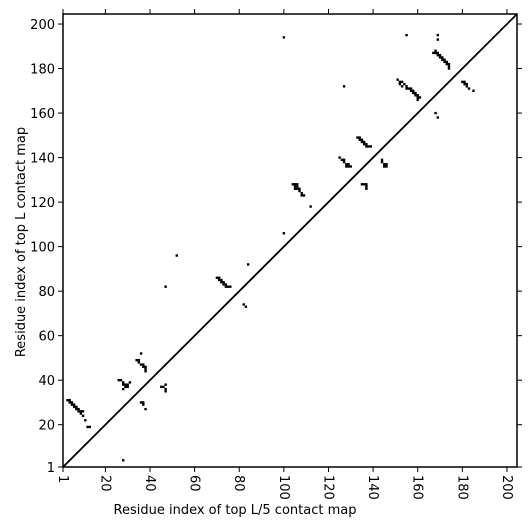 This screenshot has width=531, height=531. I want to click on x-tick-label: 100, so click(283, 487).